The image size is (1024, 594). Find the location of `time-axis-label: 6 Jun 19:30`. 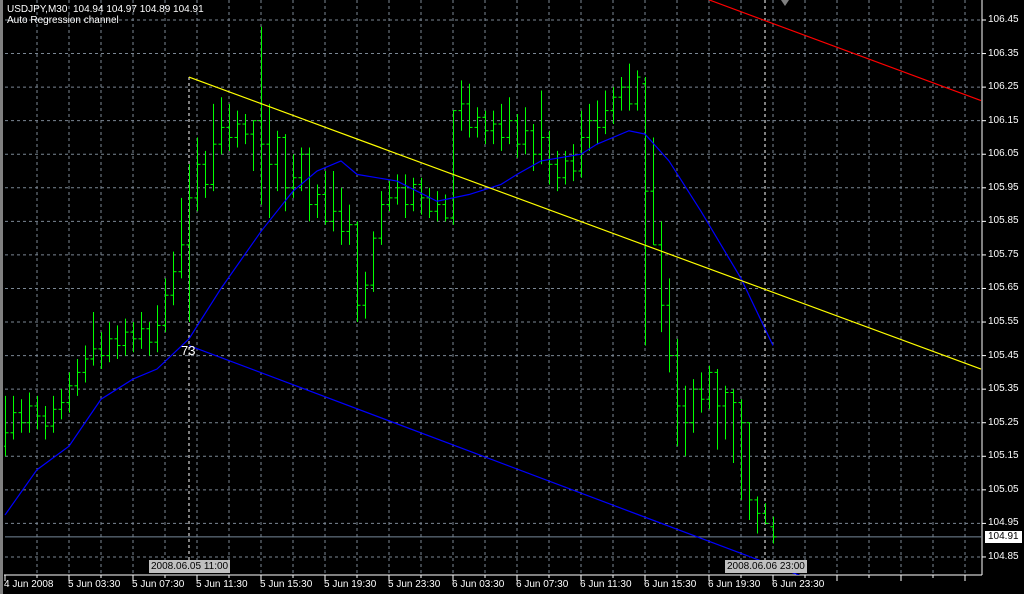

time-axis-label: 6 Jun 19:30 is located at coordinates (734, 584).